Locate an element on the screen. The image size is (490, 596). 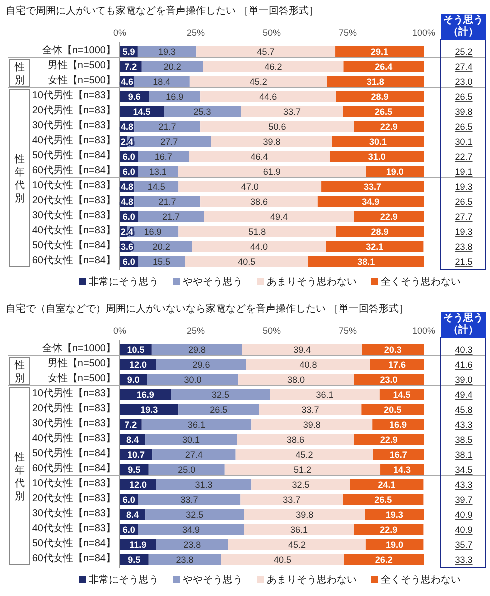
data-label: 32.1 is located at coordinates (375, 247).